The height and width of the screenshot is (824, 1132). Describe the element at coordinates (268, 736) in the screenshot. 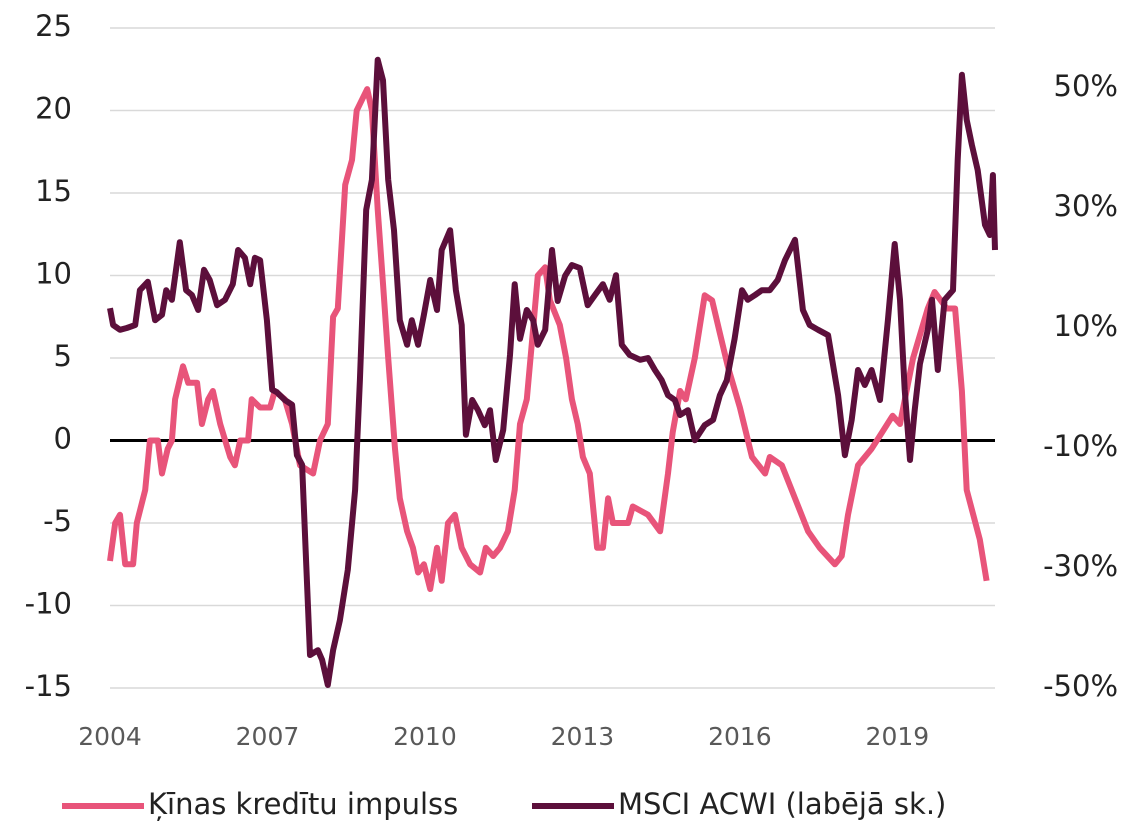

I see `x-tick-label: 2007` at that location.